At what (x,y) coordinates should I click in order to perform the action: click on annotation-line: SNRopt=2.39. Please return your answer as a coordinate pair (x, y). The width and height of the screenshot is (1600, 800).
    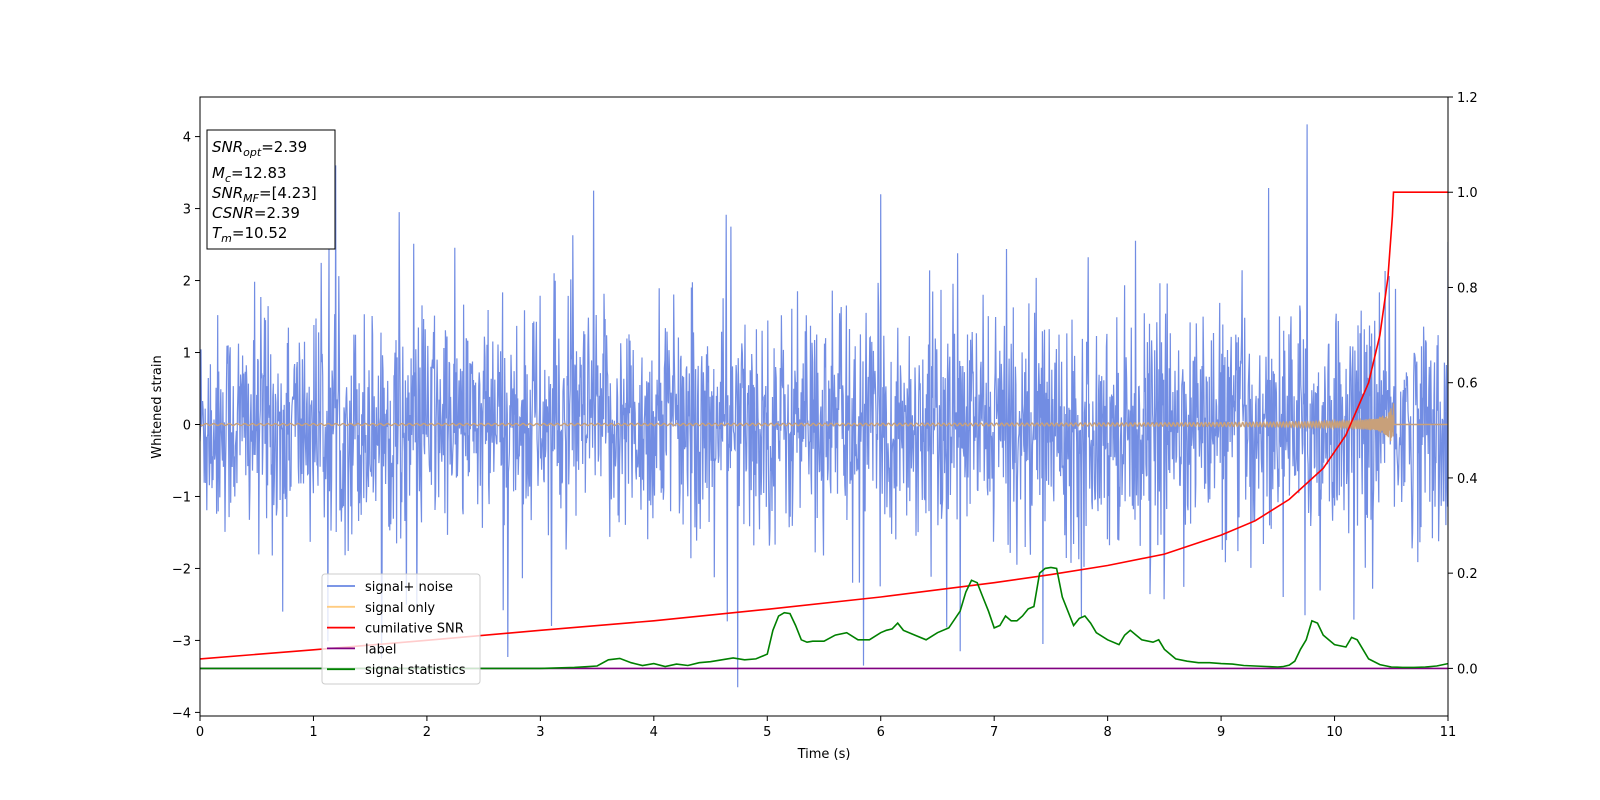
    Looking at the image, I should click on (259, 148).